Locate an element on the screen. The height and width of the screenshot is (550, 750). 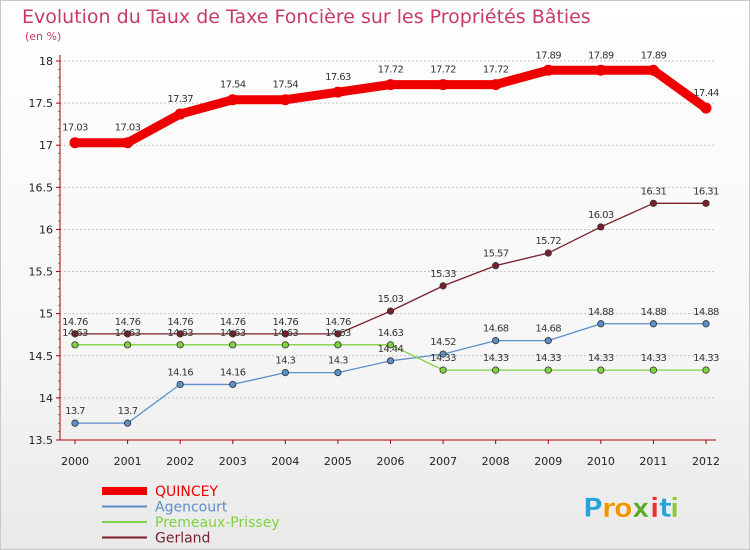
x-tick-label: 2007 is located at coordinates (443, 461).